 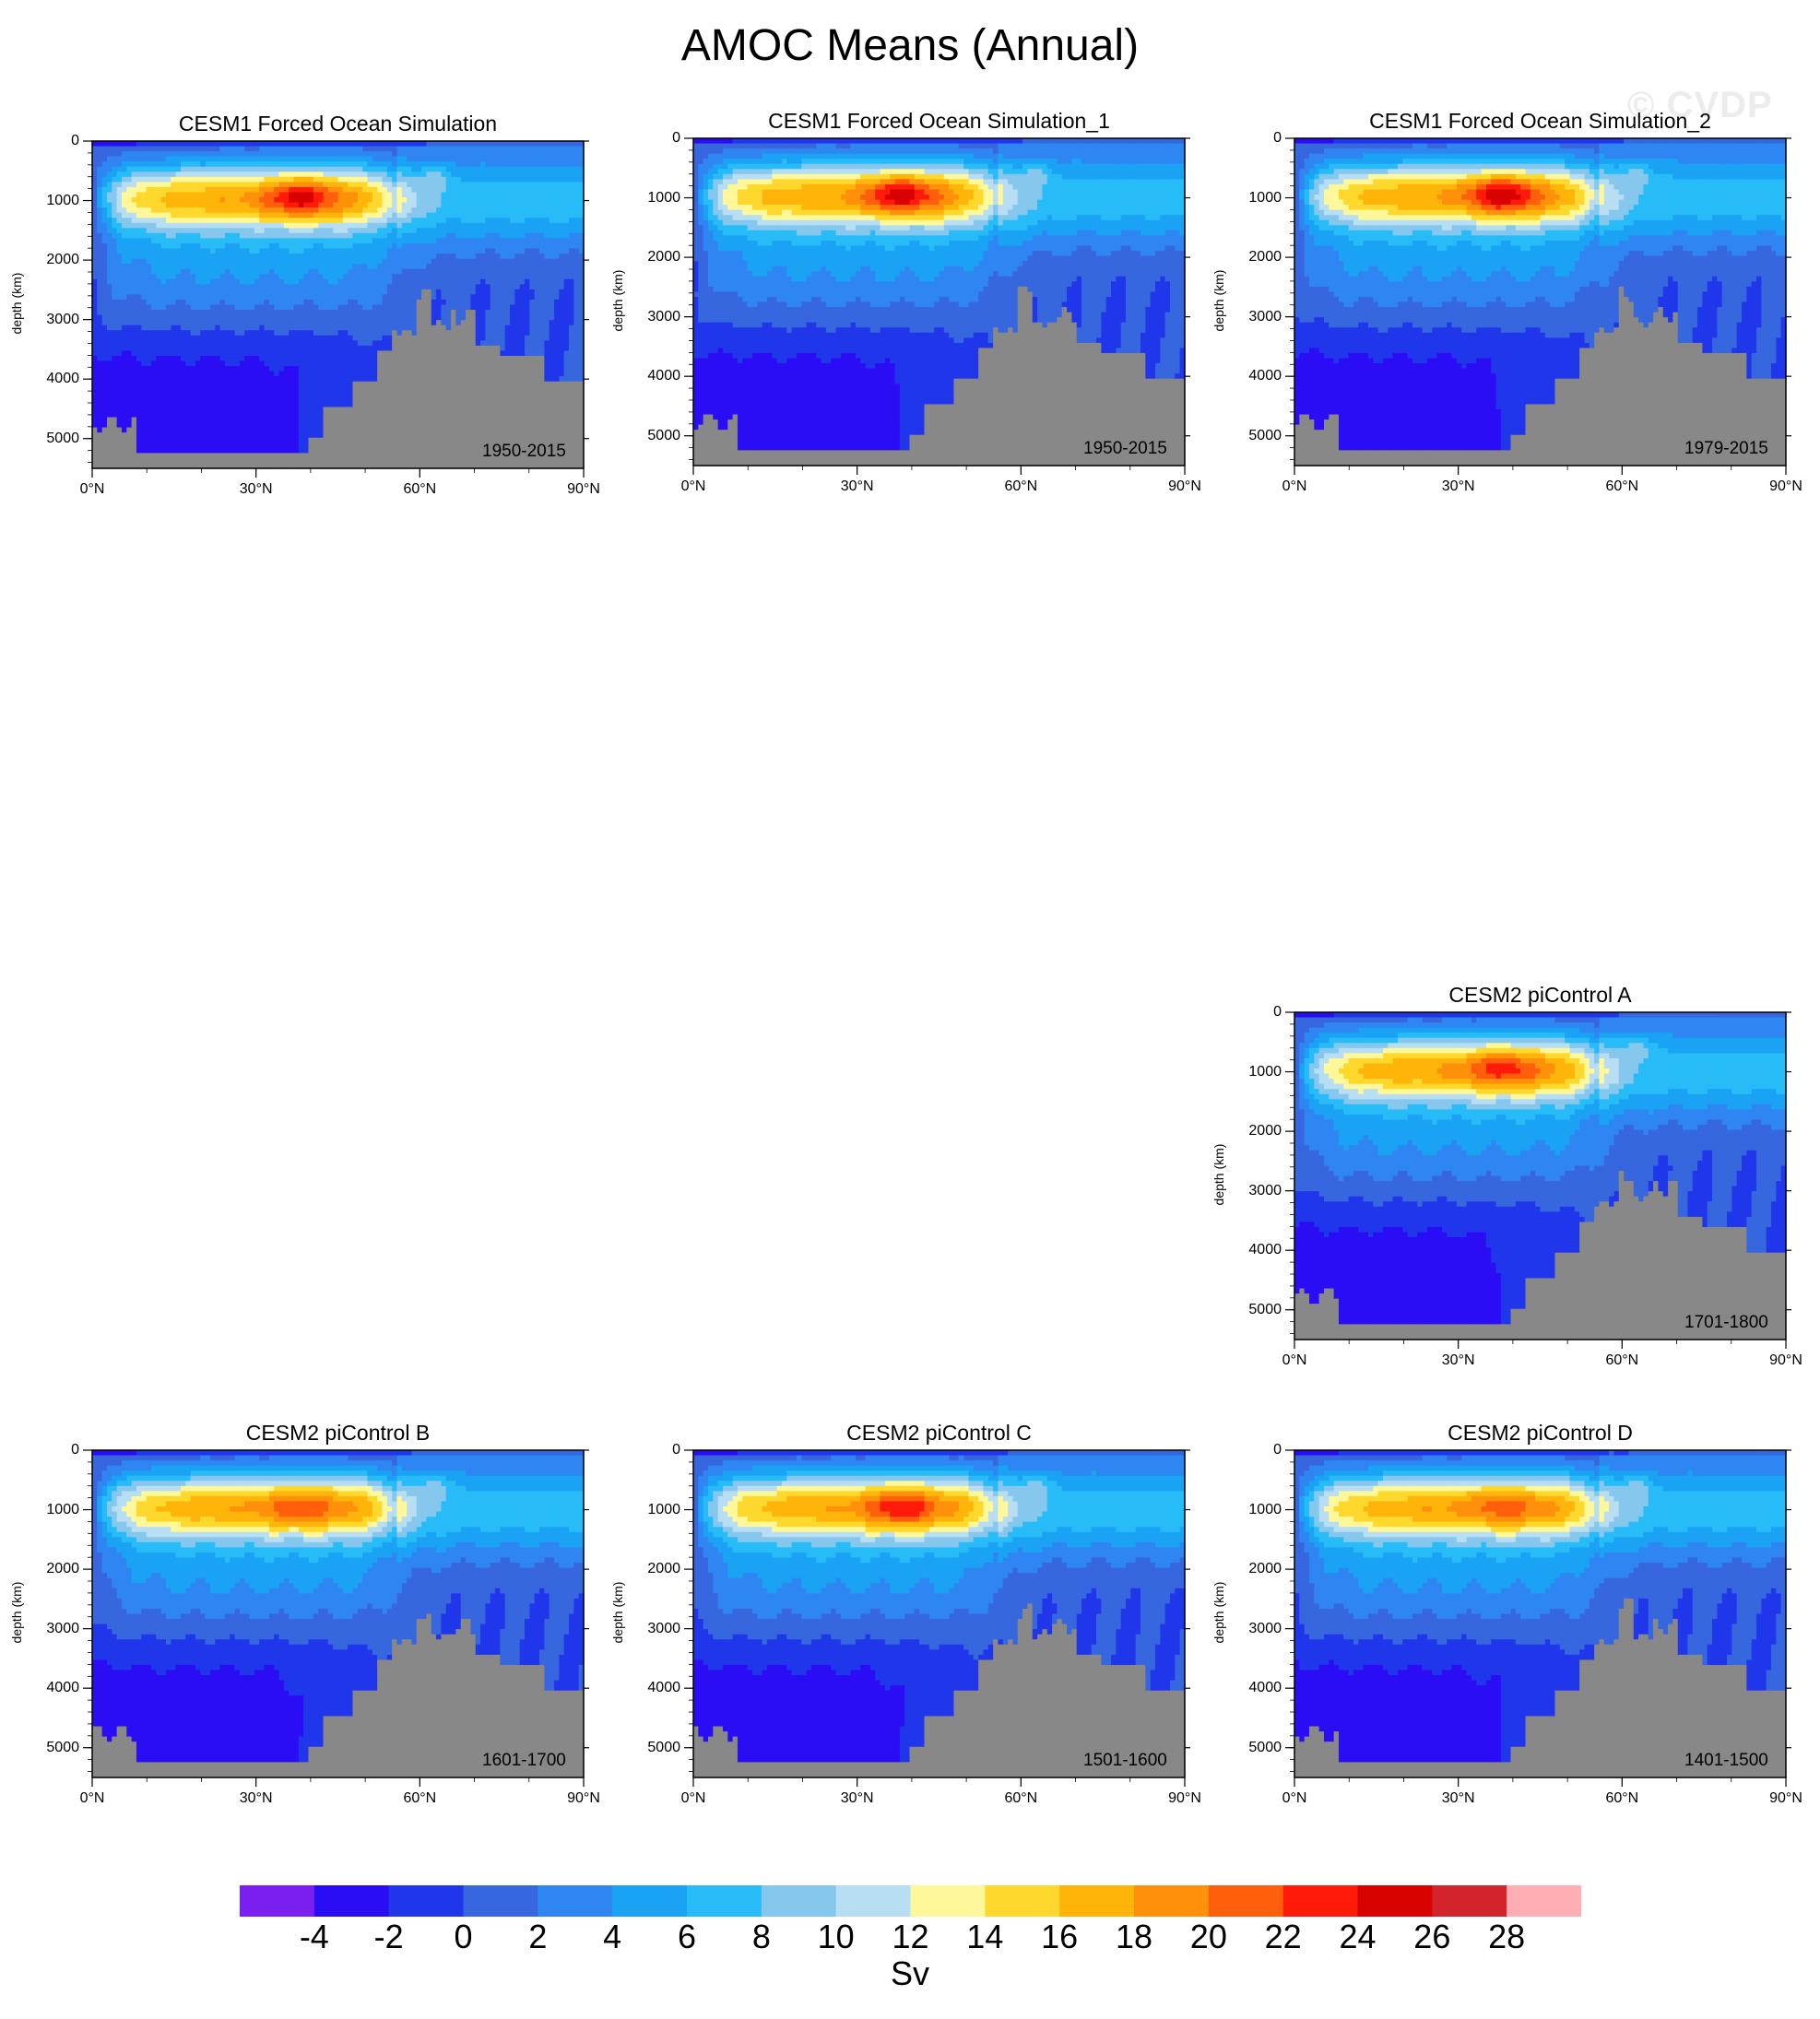 What do you see at coordinates (389, 1937) in the screenshot?
I see `colorbar-tick-label: -2` at bounding box center [389, 1937].